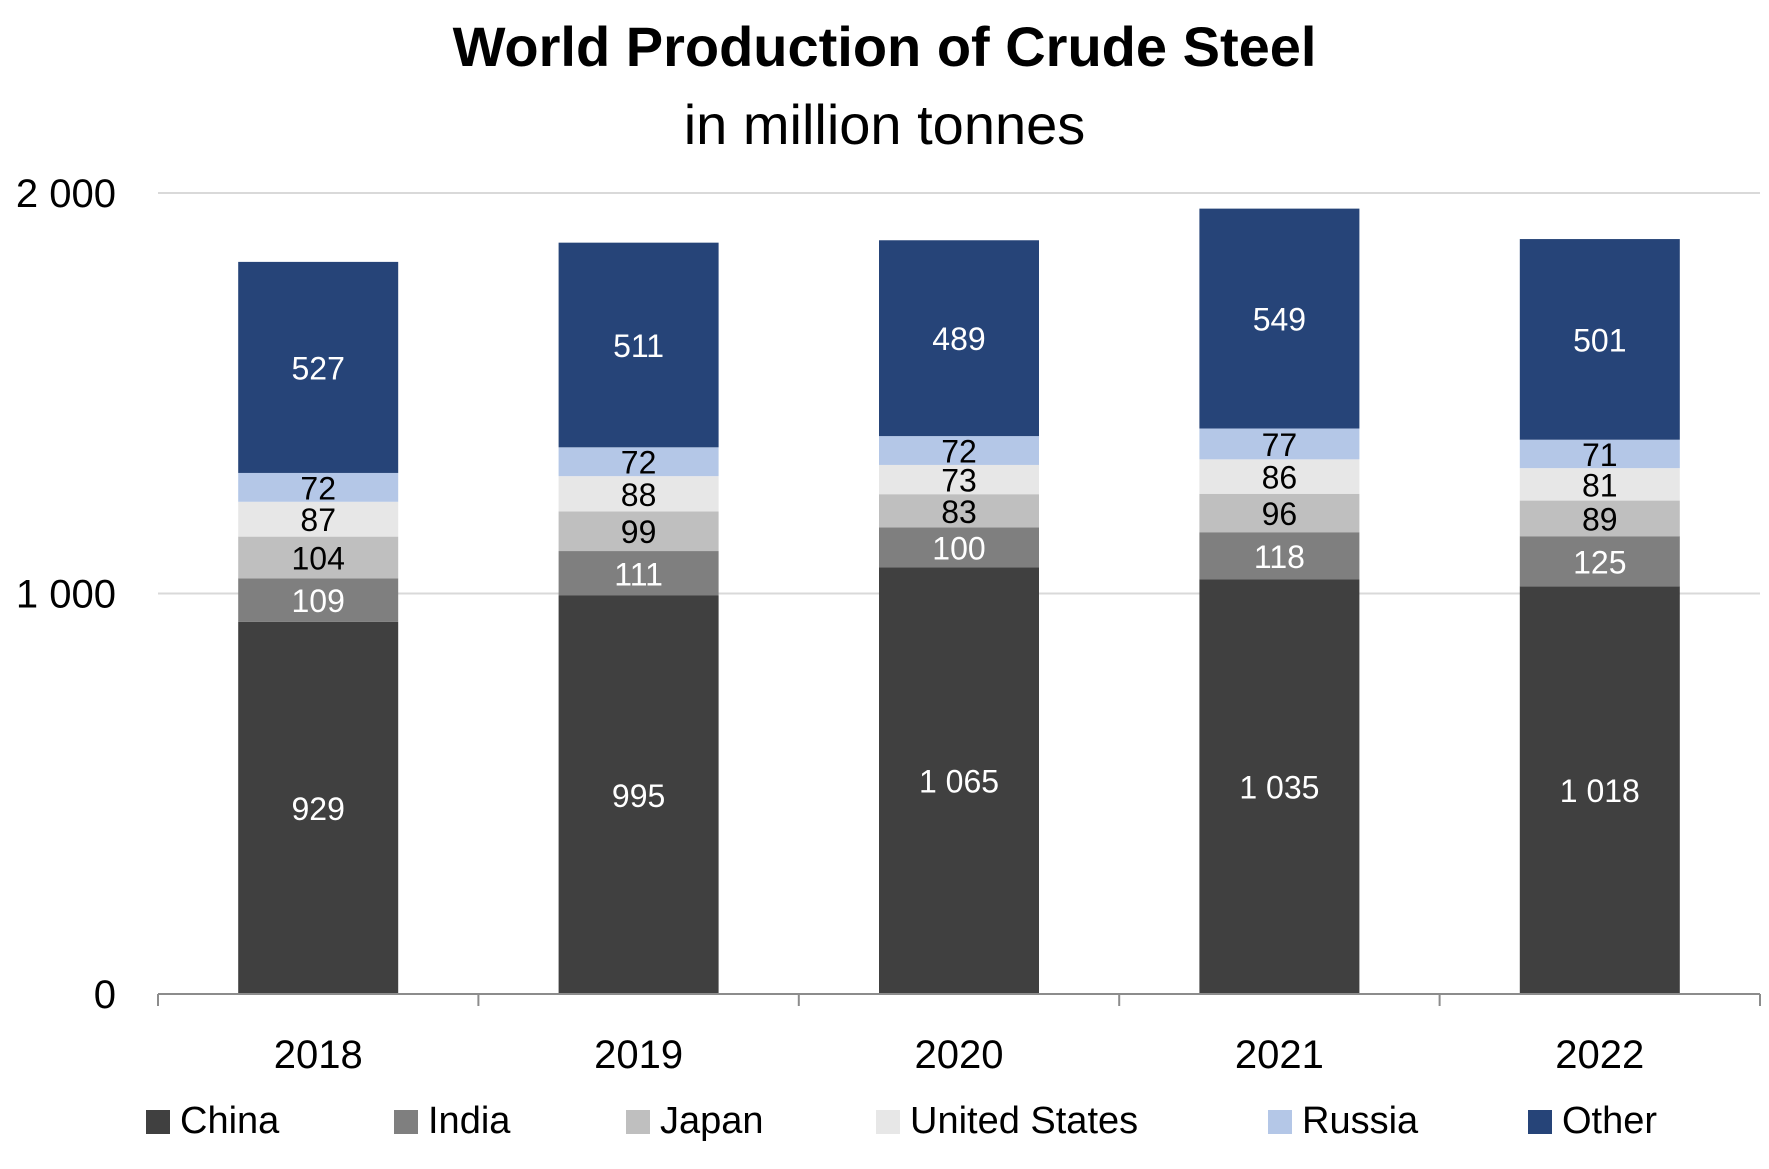  I want to click on axes, so click(959, 999).